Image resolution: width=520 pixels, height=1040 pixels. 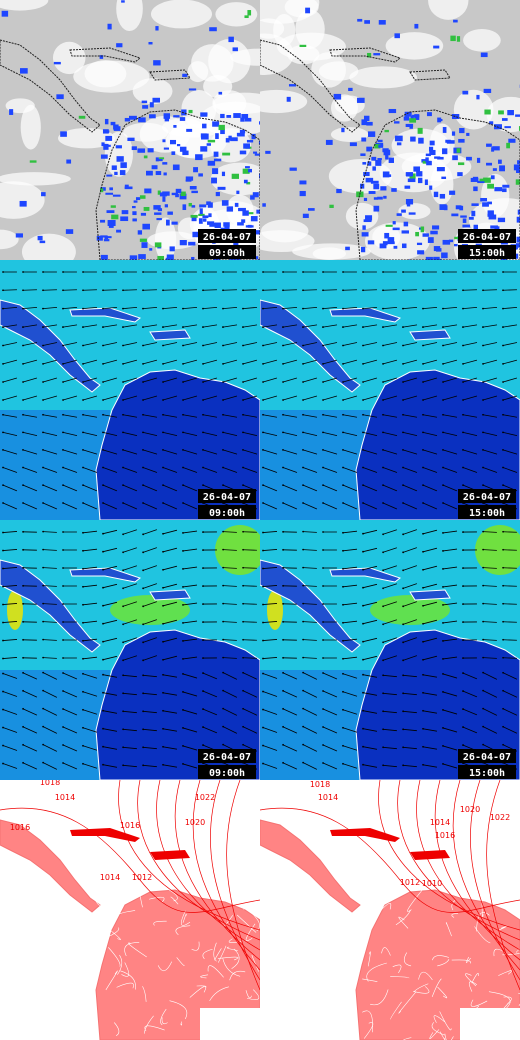 I want to click on wind-high, so click(x=15, y=610).